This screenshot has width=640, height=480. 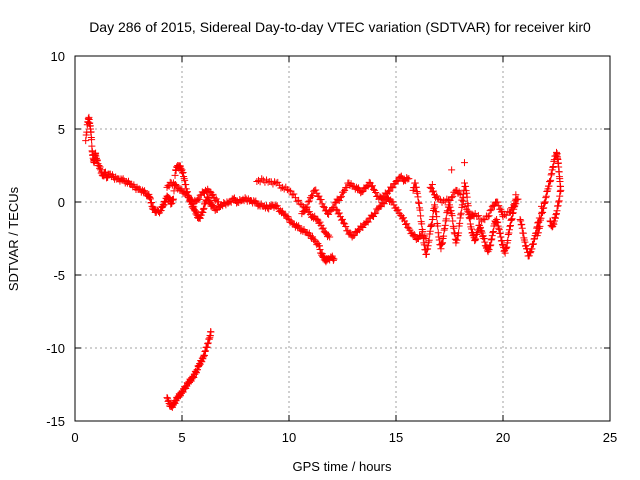 What do you see at coordinates (181, 437) in the screenshot?
I see `x-tick-label: 5` at bounding box center [181, 437].